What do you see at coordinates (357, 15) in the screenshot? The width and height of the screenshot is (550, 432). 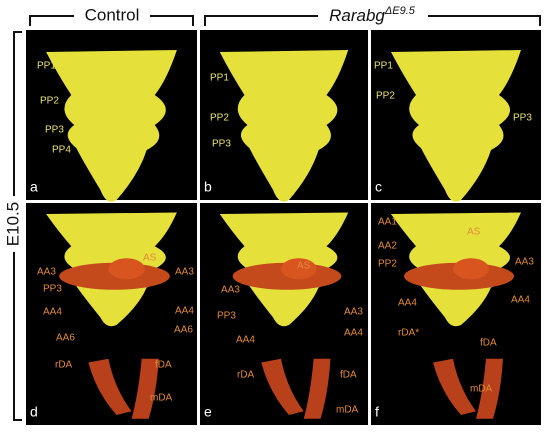 I see `gene: Rarabg` at bounding box center [357, 15].